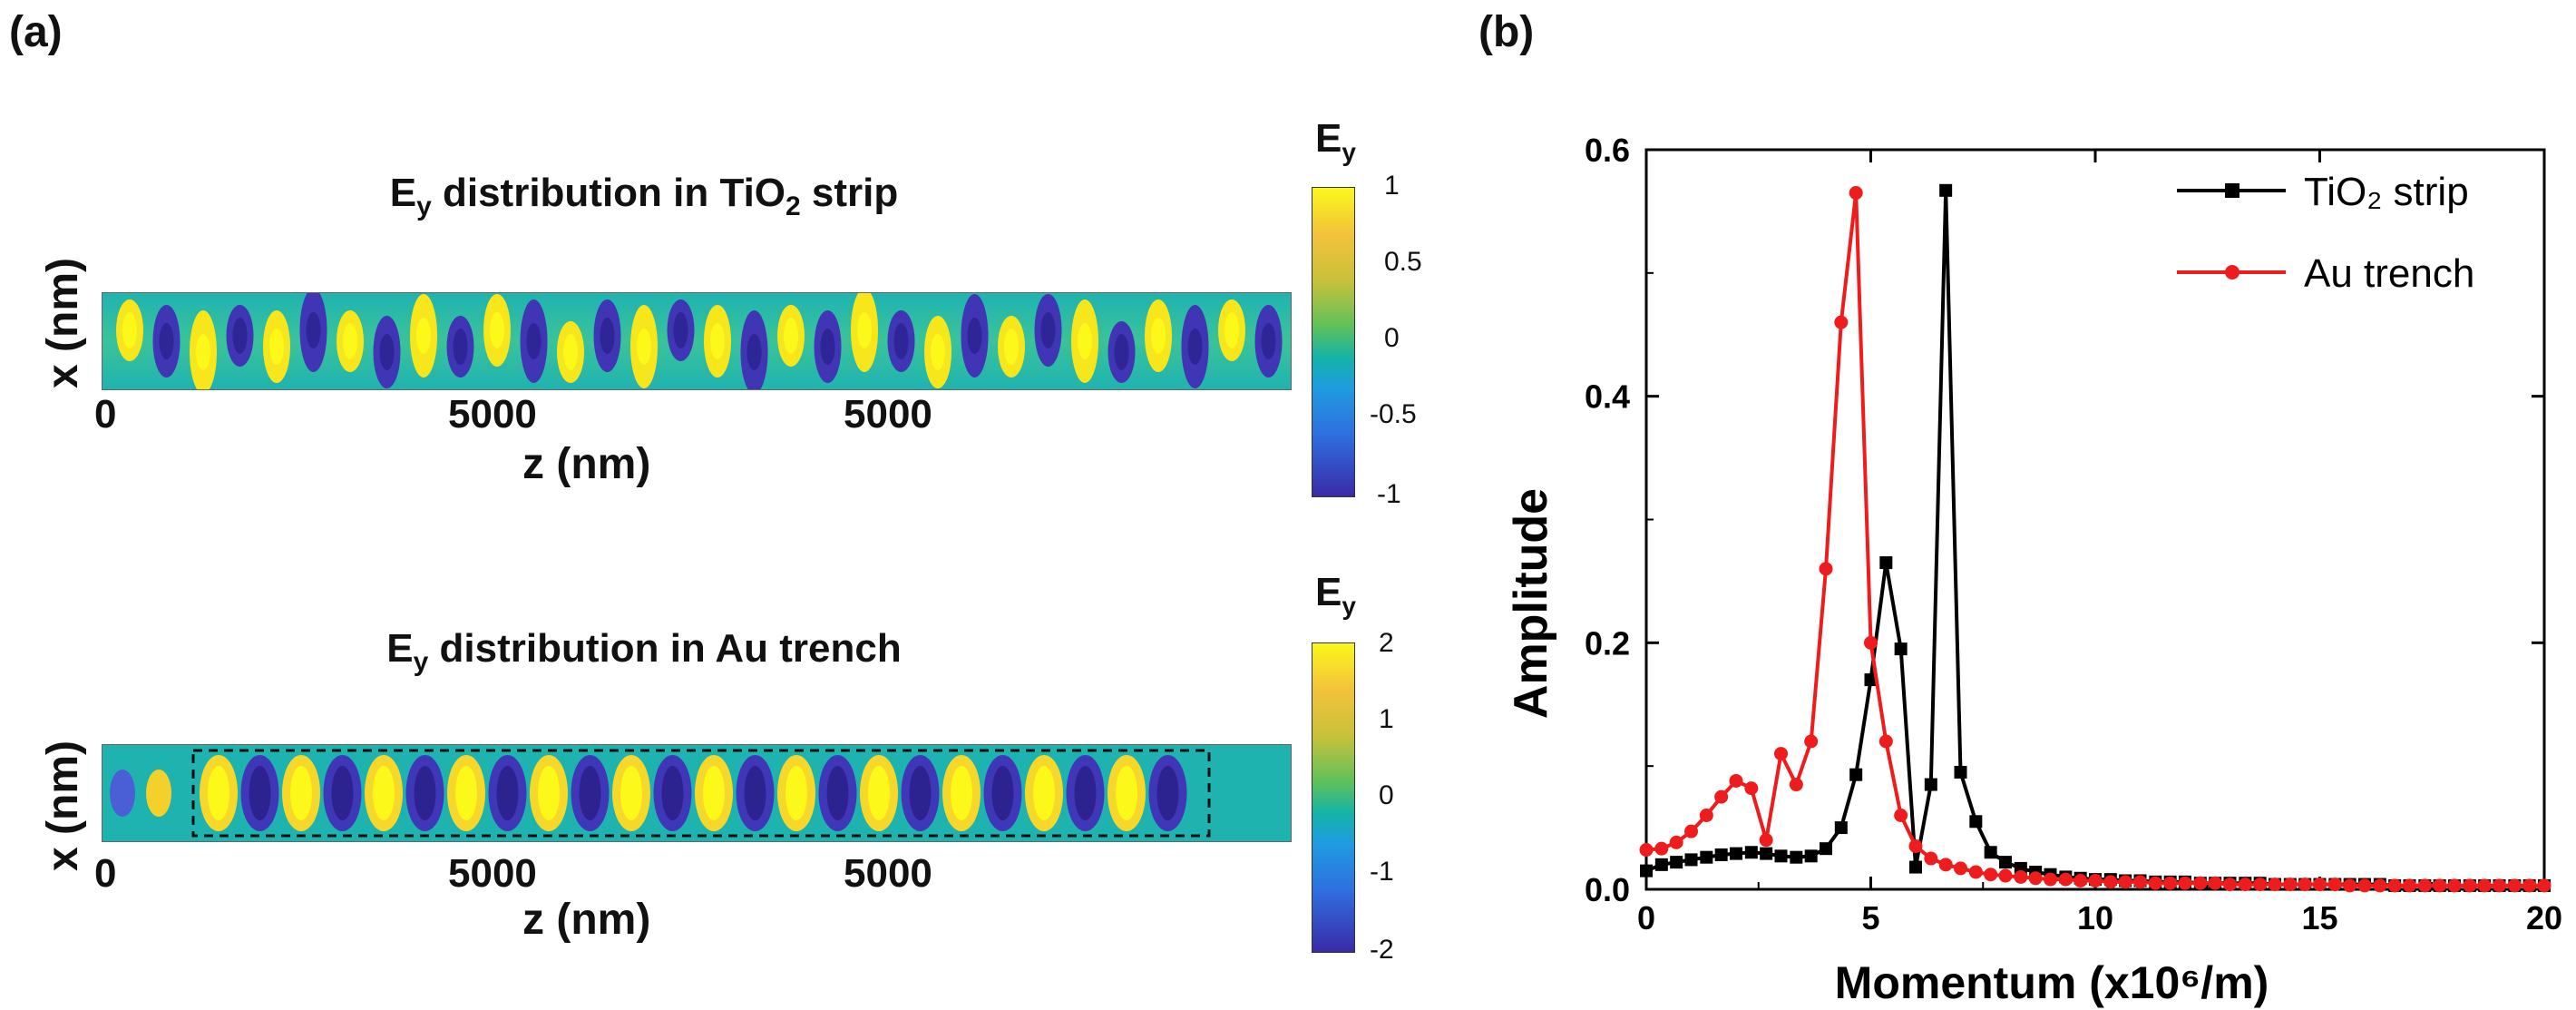  Describe the element at coordinates (2052, 983) in the screenshot. I see `x-axis-label: Momentum (x10⁶/m)` at that location.